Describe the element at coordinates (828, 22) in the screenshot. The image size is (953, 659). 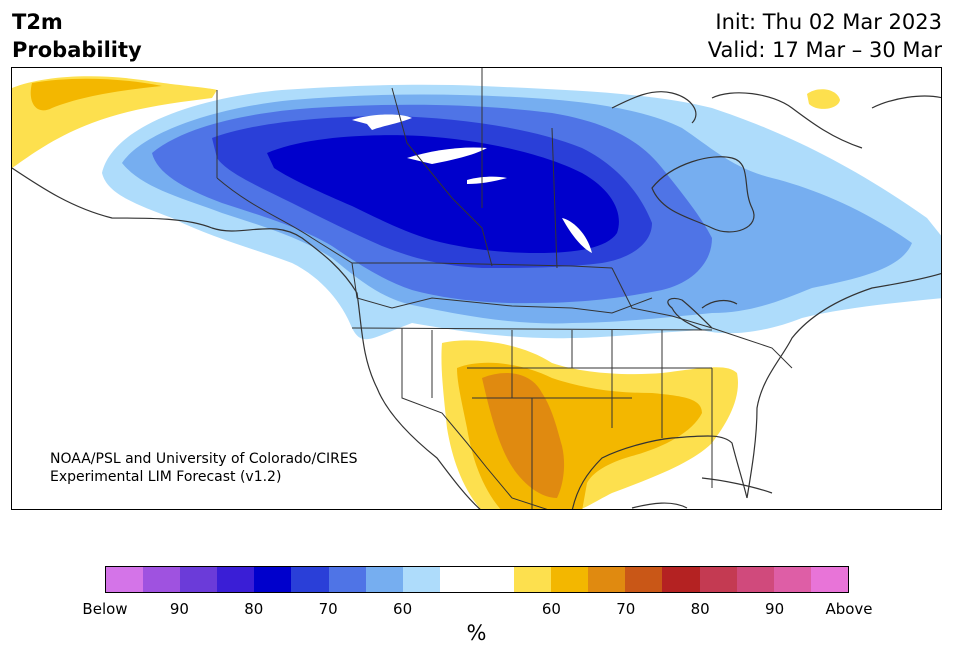
I see `init-date: Init: Thu 02 Mar 2023` at that location.